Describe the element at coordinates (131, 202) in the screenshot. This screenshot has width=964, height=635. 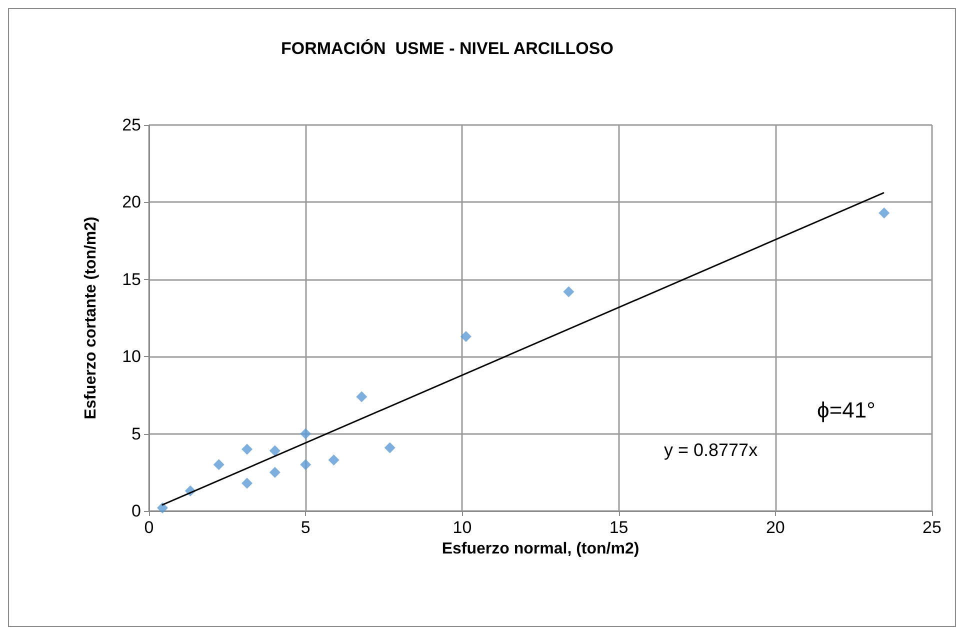
I see `y-tick-label: 20` at that location.